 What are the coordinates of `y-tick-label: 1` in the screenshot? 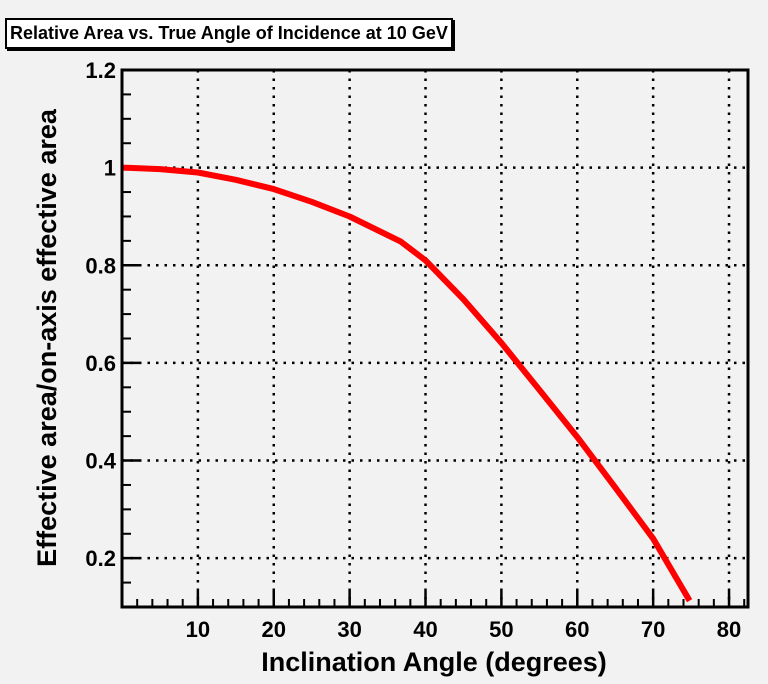 It's located at (110, 168).